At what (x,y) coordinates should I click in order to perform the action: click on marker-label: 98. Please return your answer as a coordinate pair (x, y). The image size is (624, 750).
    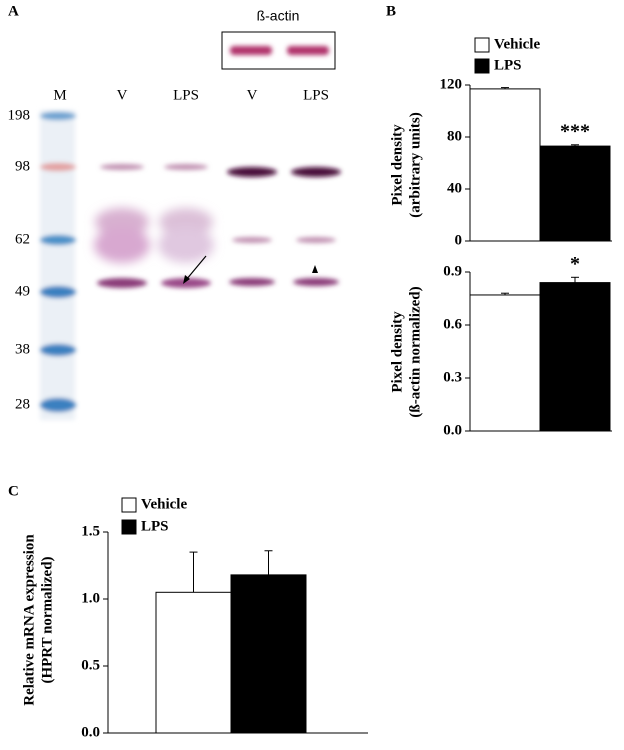
    Looking at the image, I should click on (22, 166).